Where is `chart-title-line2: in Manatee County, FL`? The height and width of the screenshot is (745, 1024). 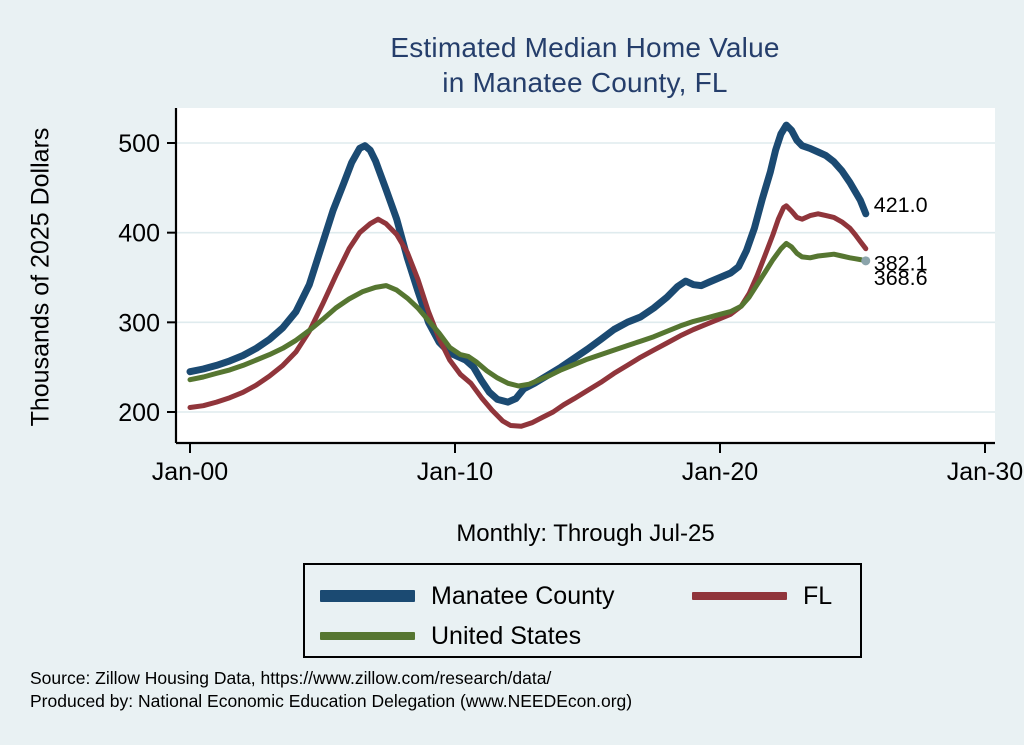 chart-title-line2: in Manatee County, FL is located at coordinates (585, 82).